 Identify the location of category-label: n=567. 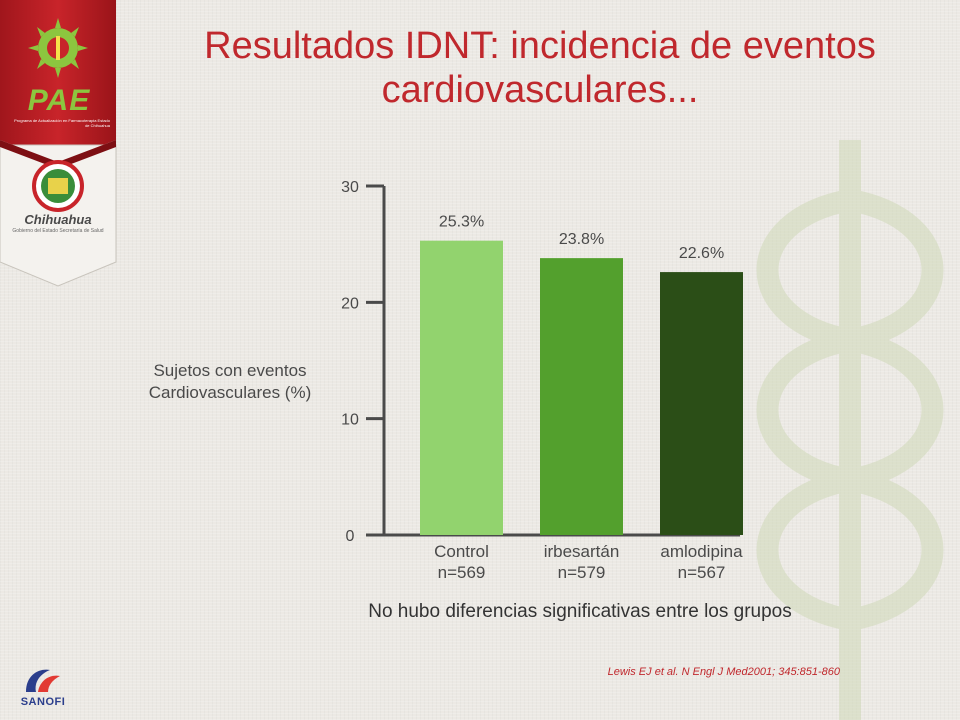
(702, 572).